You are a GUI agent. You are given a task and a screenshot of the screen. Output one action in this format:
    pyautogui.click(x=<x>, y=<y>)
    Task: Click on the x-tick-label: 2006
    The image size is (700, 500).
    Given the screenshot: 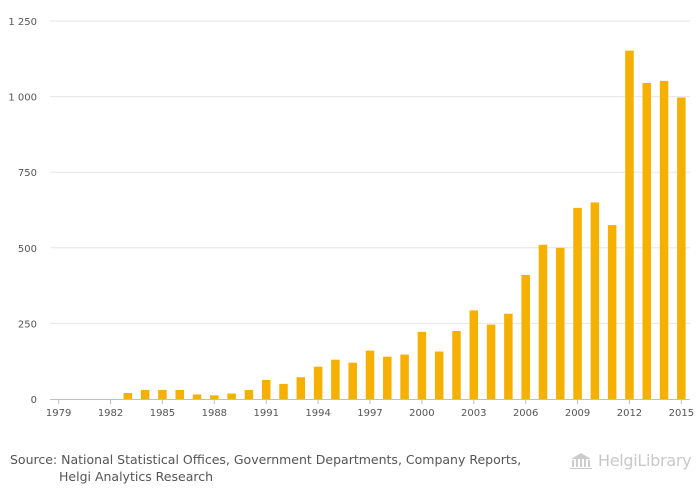 What is the action you would take?
    pyautogui.click(x=525, y=413)
    